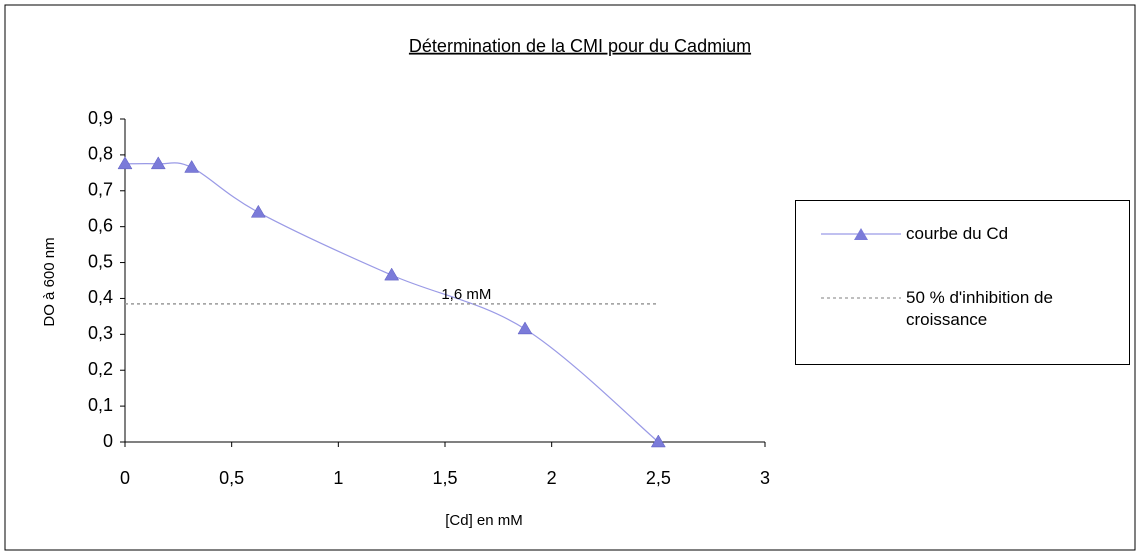 This screenshot has height=556, width=1140. What do you see at coordinates (100, 261) in the screenshot?
I see `y-tick-label: 0,5` at bounding box center [100, 261].